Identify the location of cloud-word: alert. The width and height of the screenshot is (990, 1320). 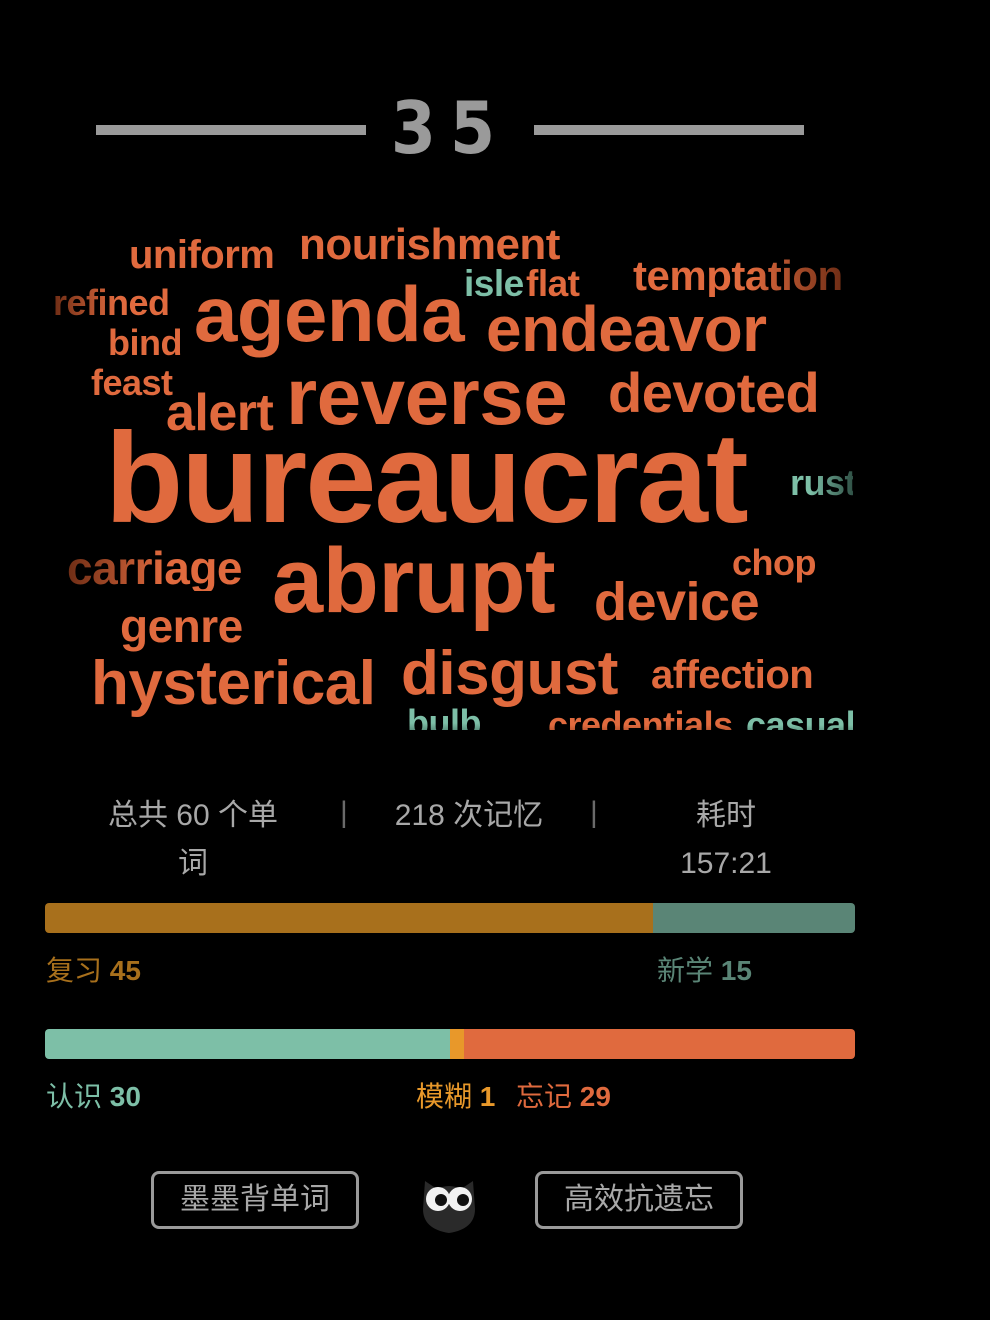
(220, 413).